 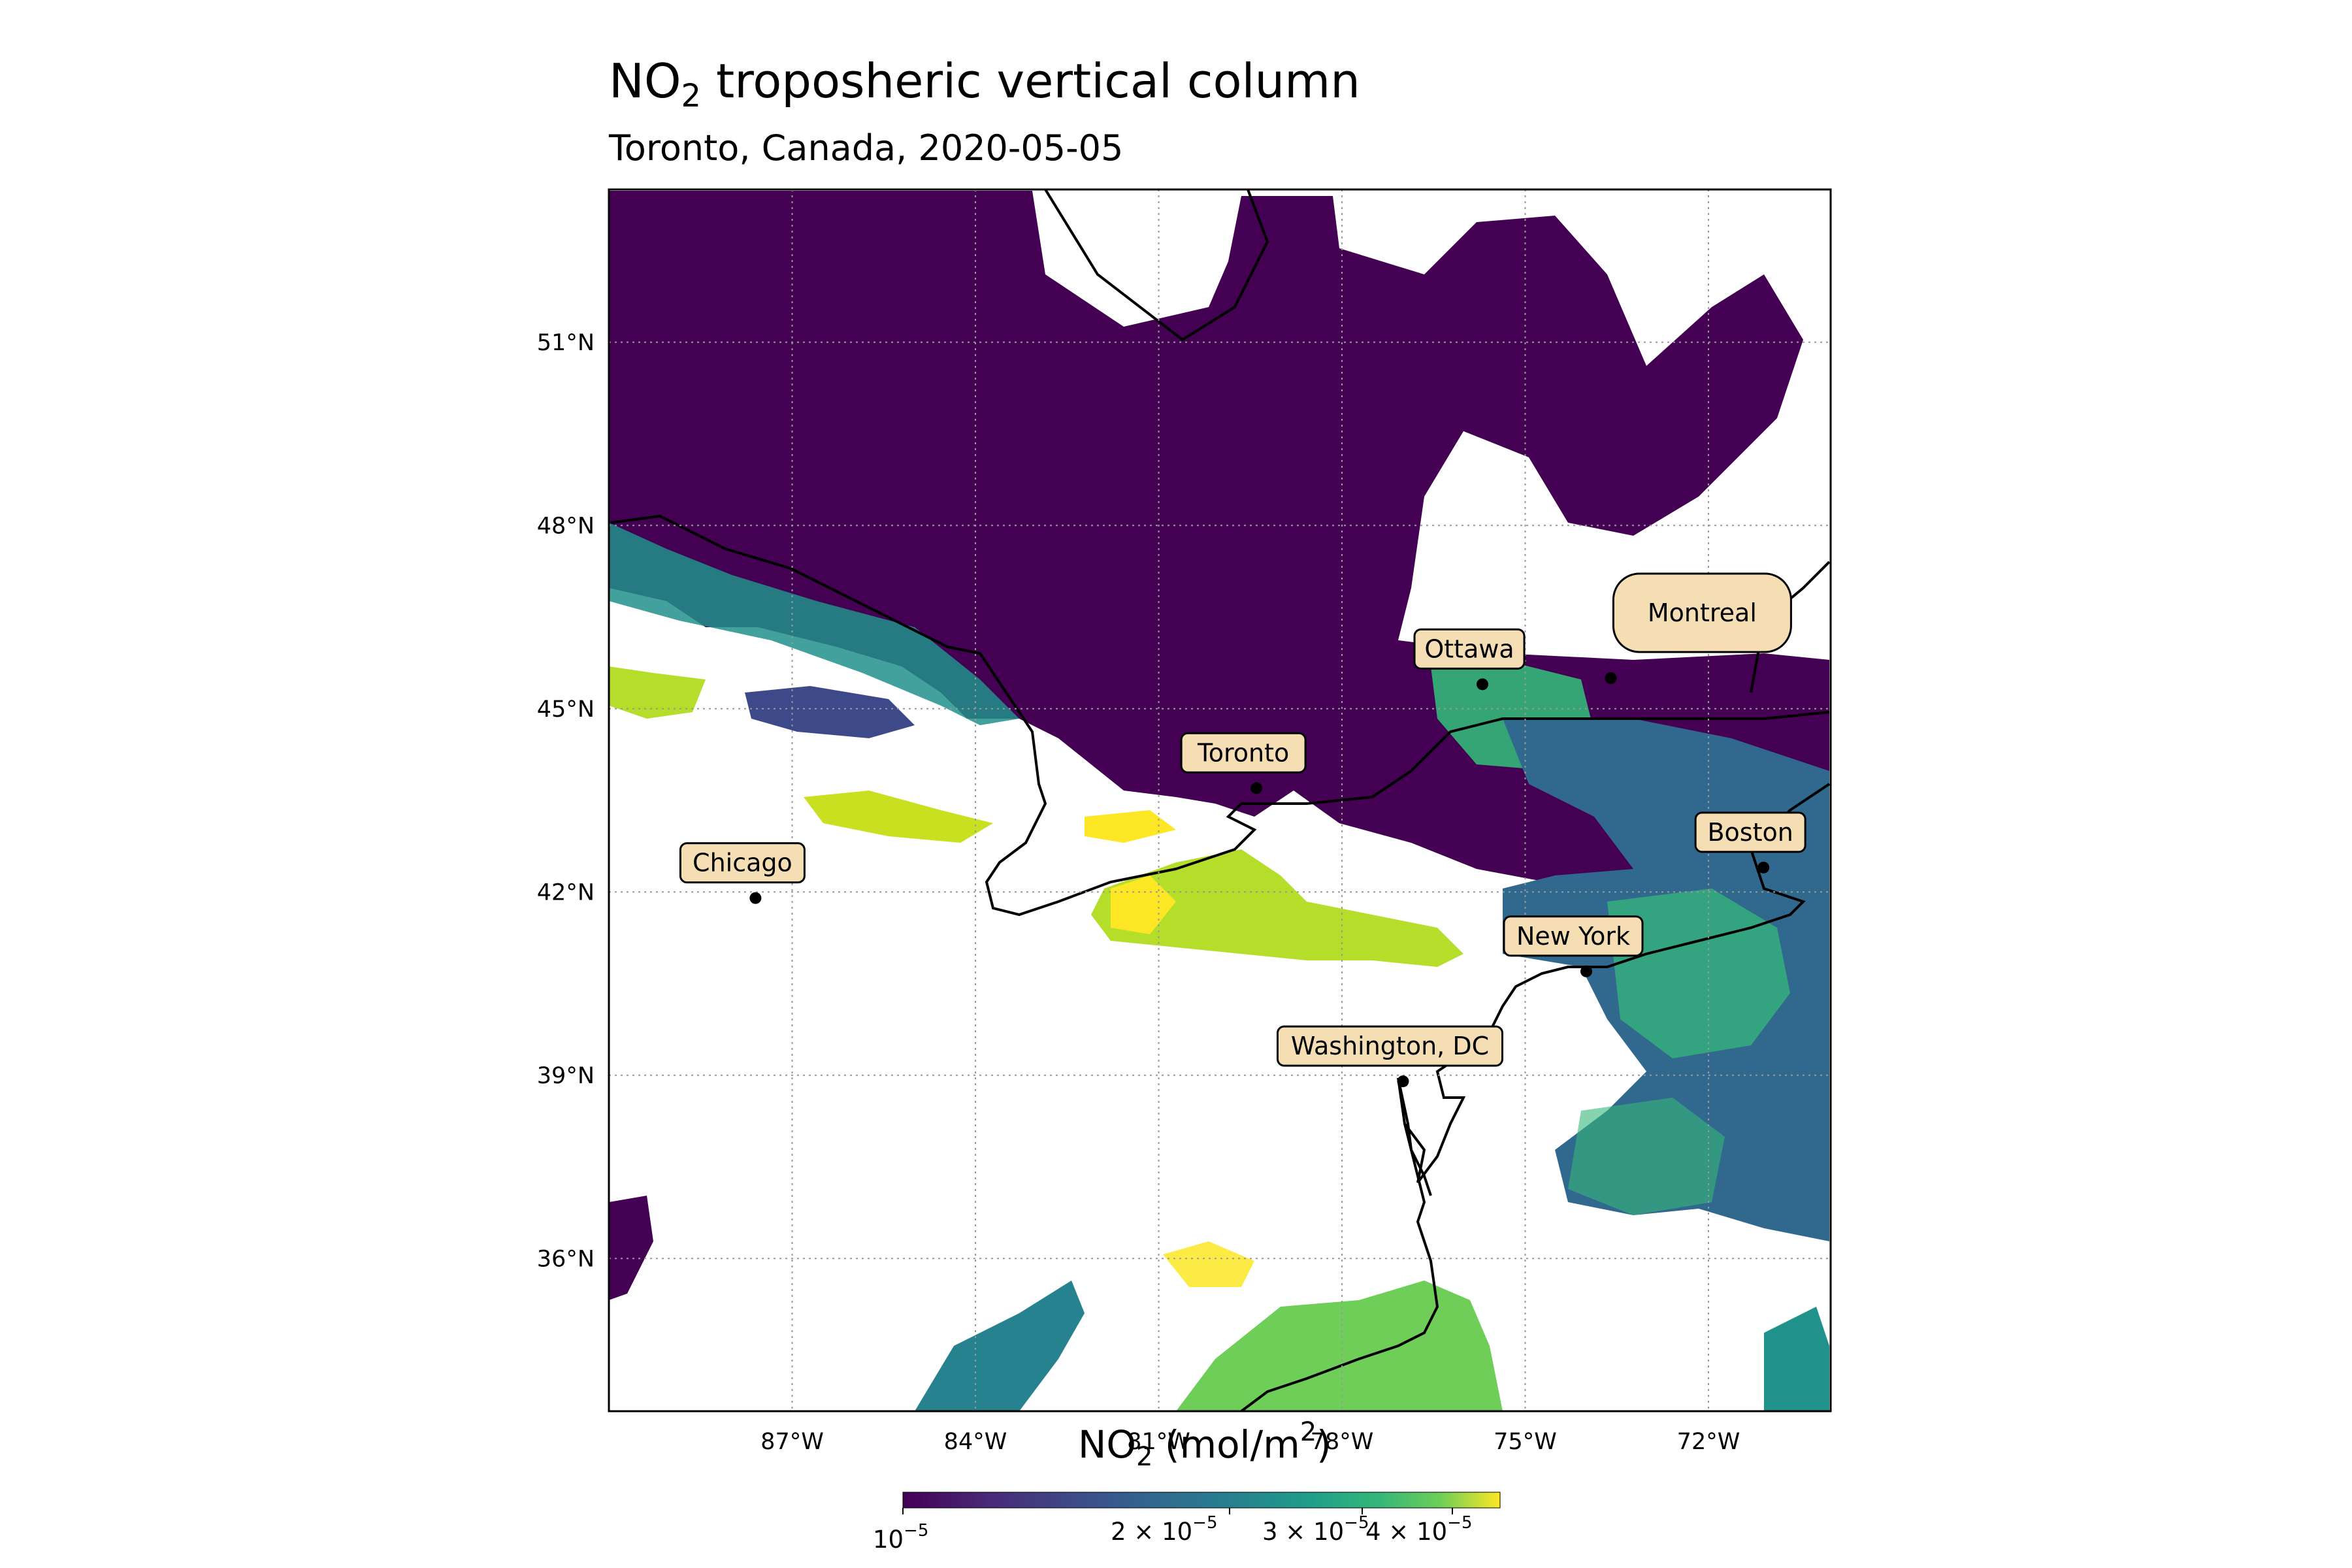 What do you see at coordinates (1030, 81) in the screenshot?
I see `title-rest: troposheric vertical column` at bounding box center [1030, 81].